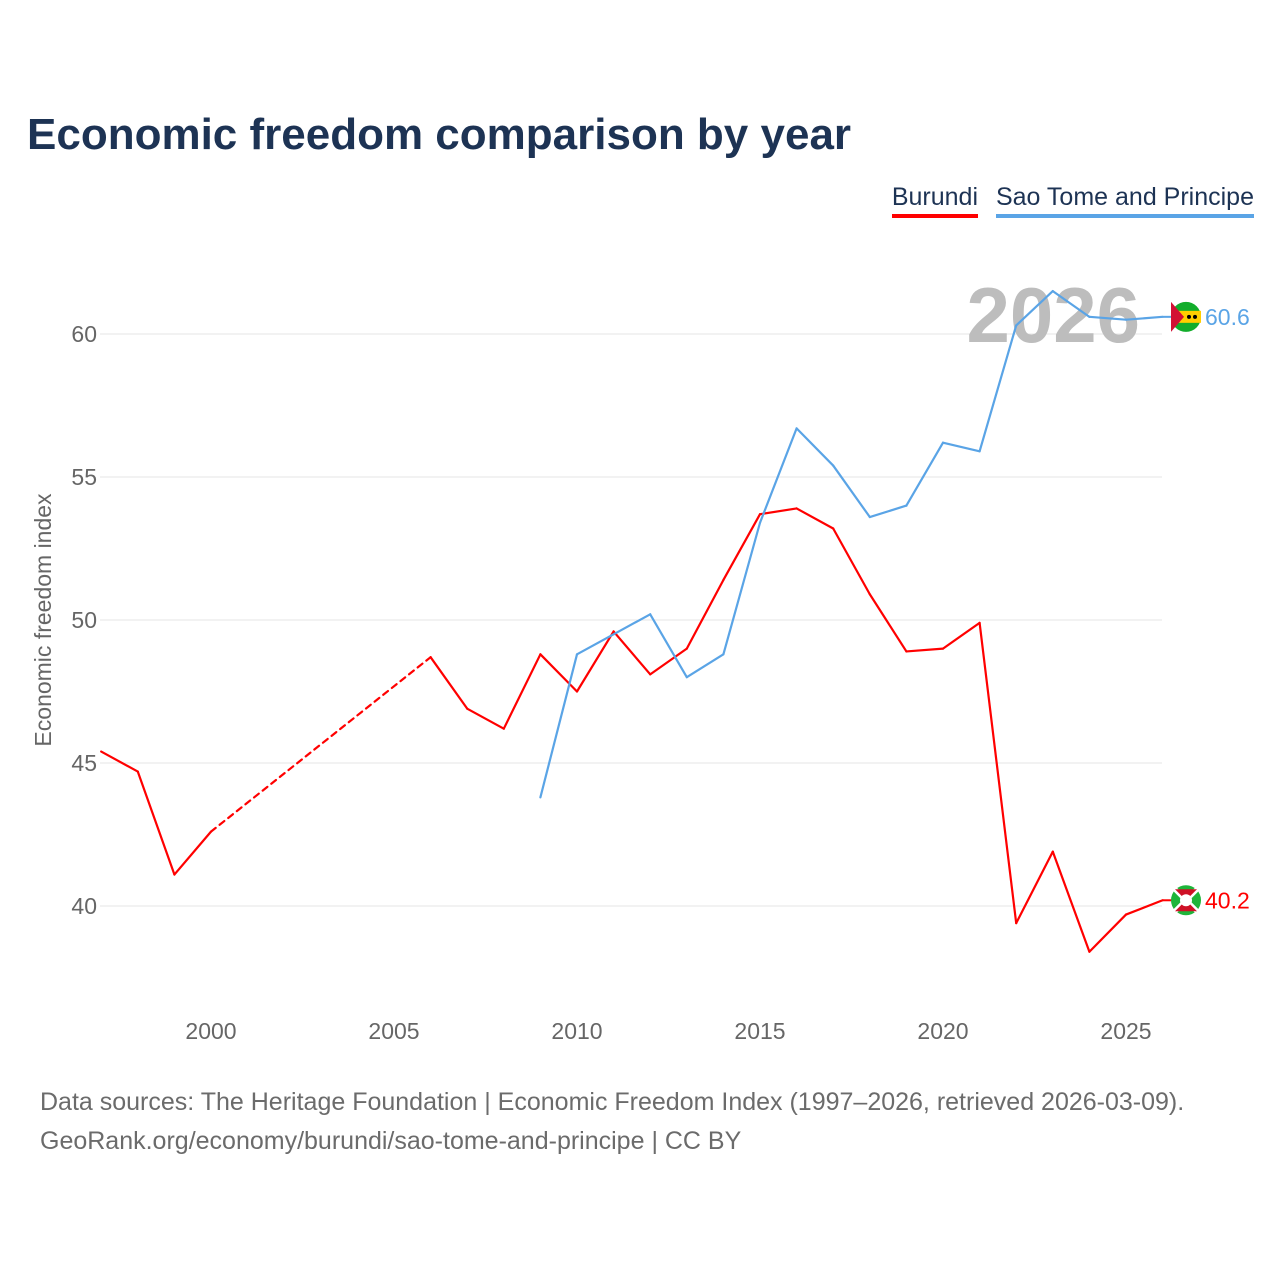  What do you see at coordinates (320, 744) in the screenshot?
I see `series-gap-segment` at bounding box center [320, 744].